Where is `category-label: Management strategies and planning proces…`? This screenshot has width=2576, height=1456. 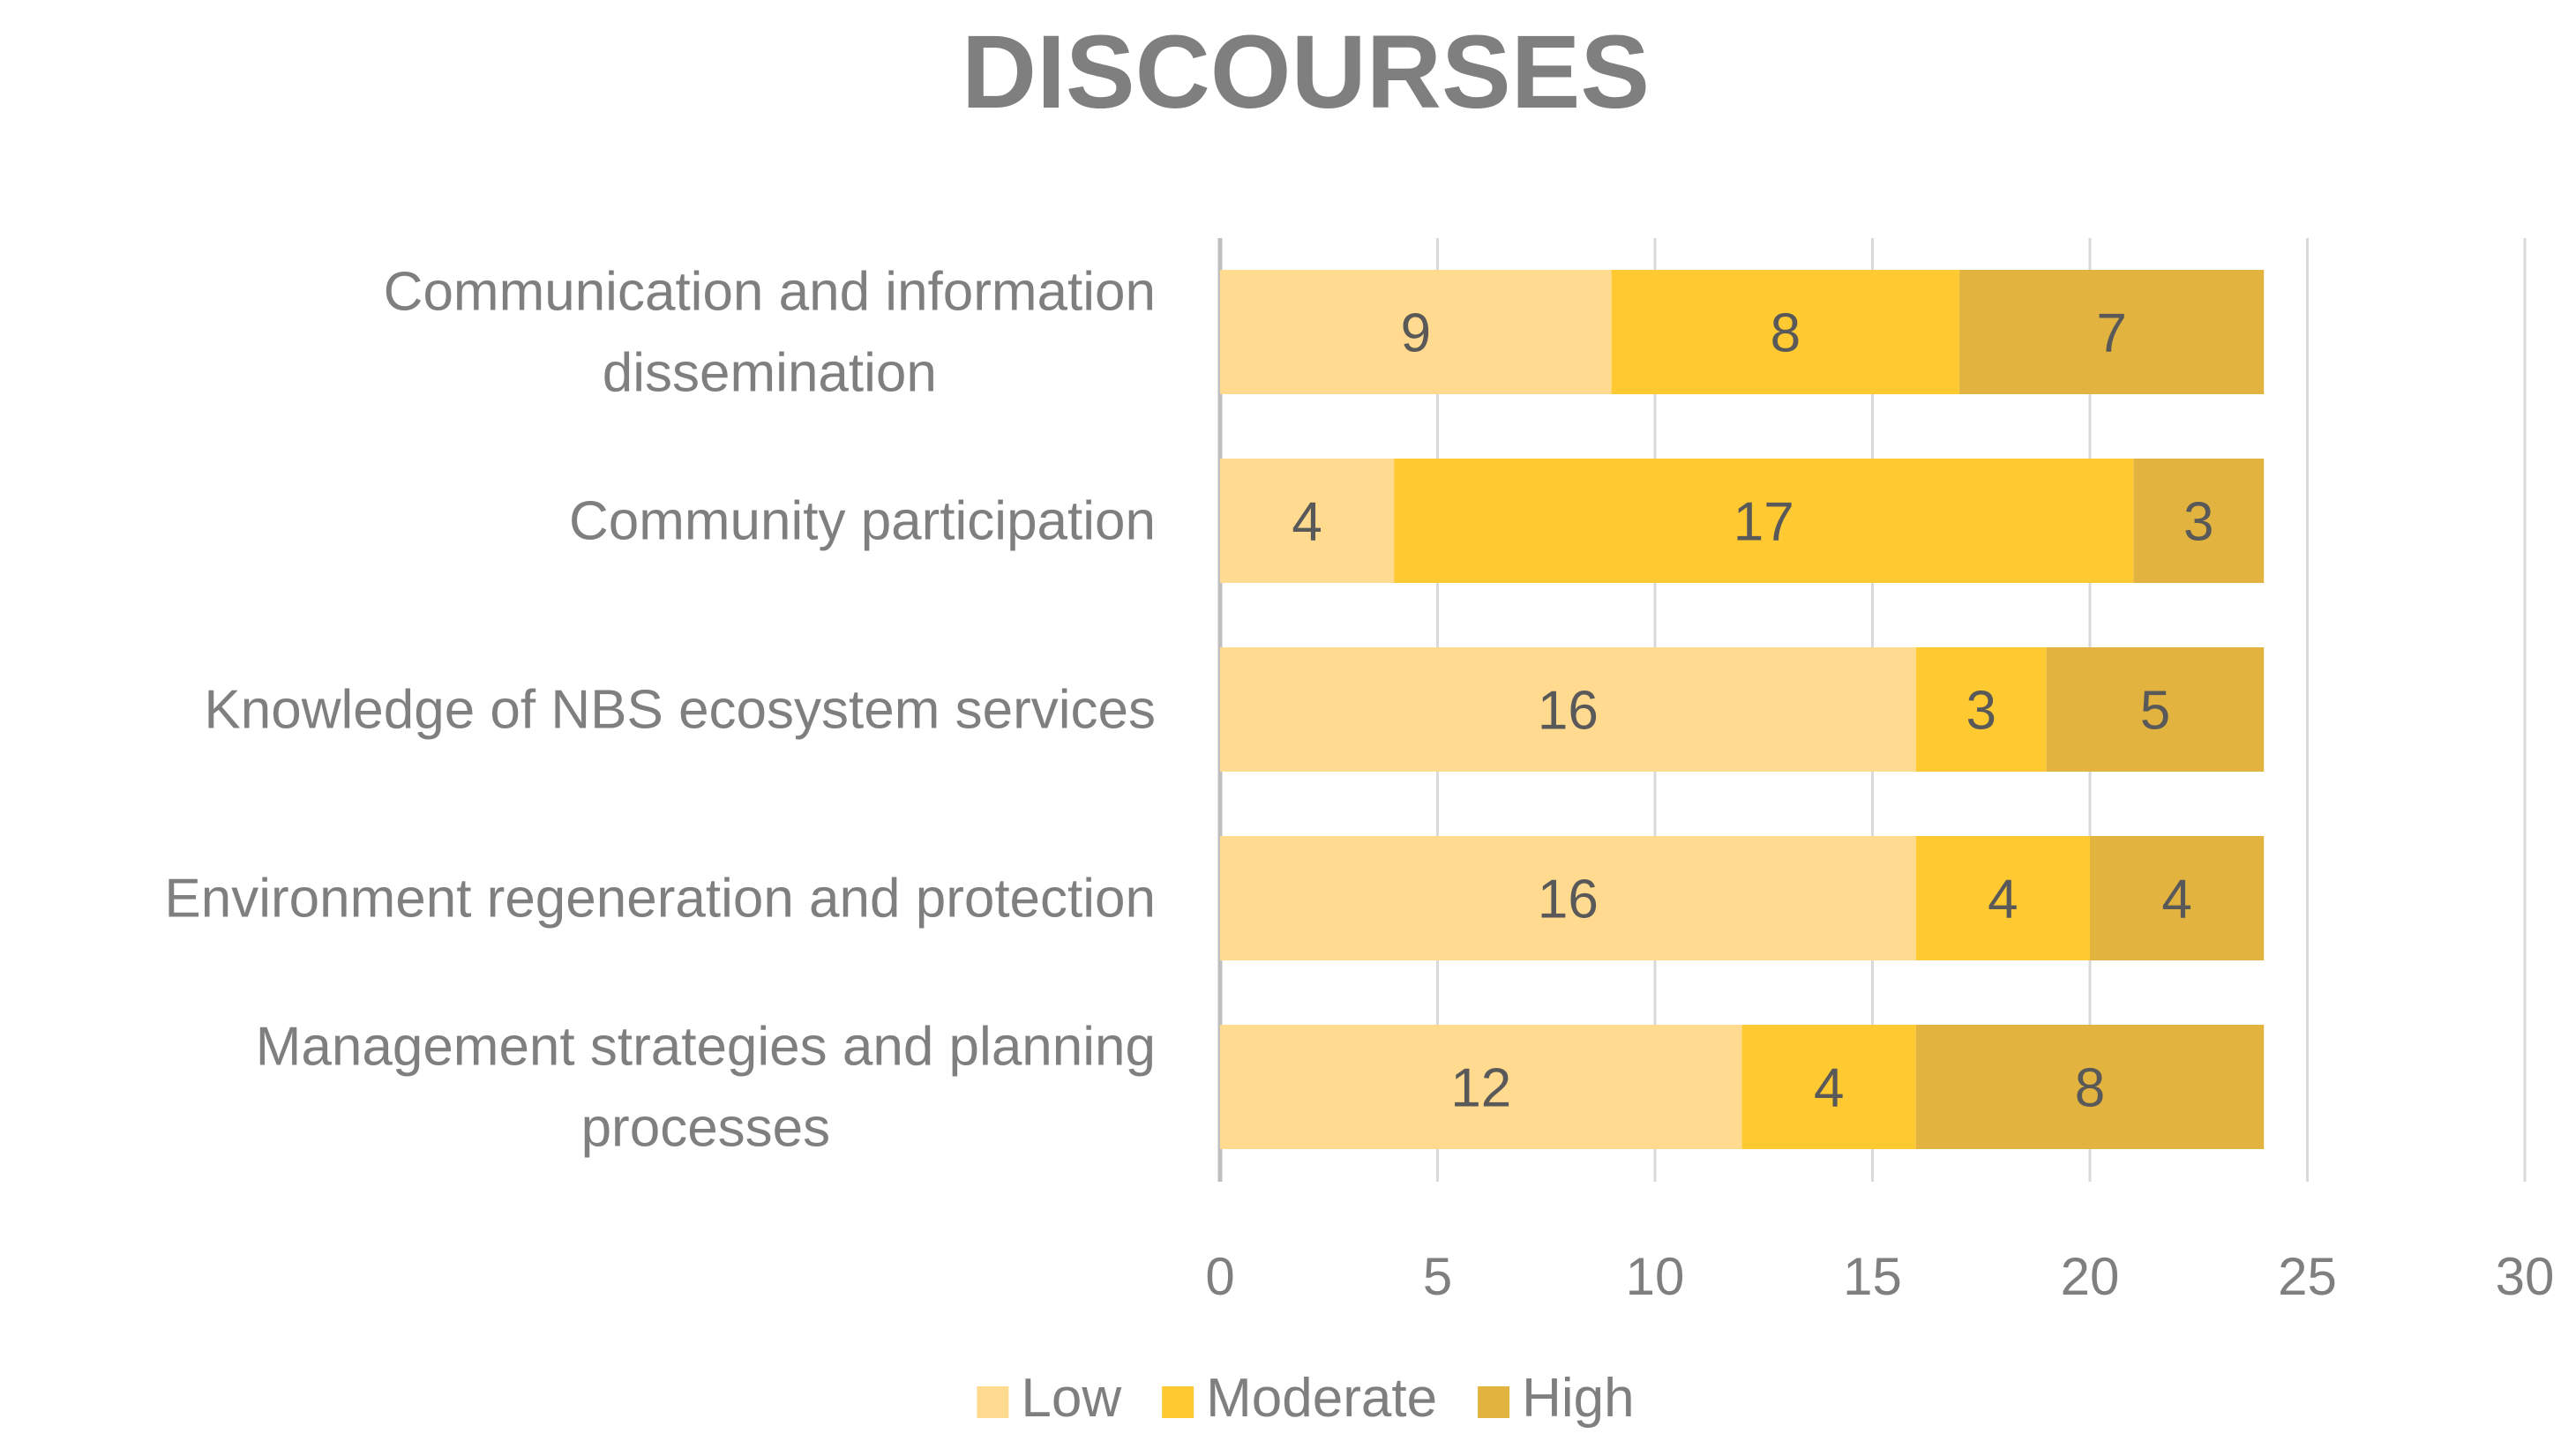
category-label: Management strategies and planning proces… is located at coordinates (706, 1088).